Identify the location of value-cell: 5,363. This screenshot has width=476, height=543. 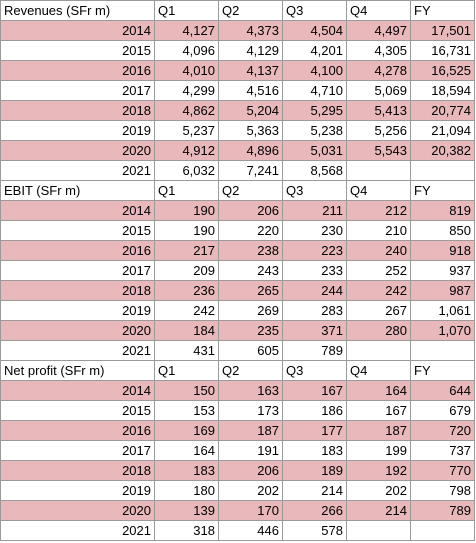
(250, 130).